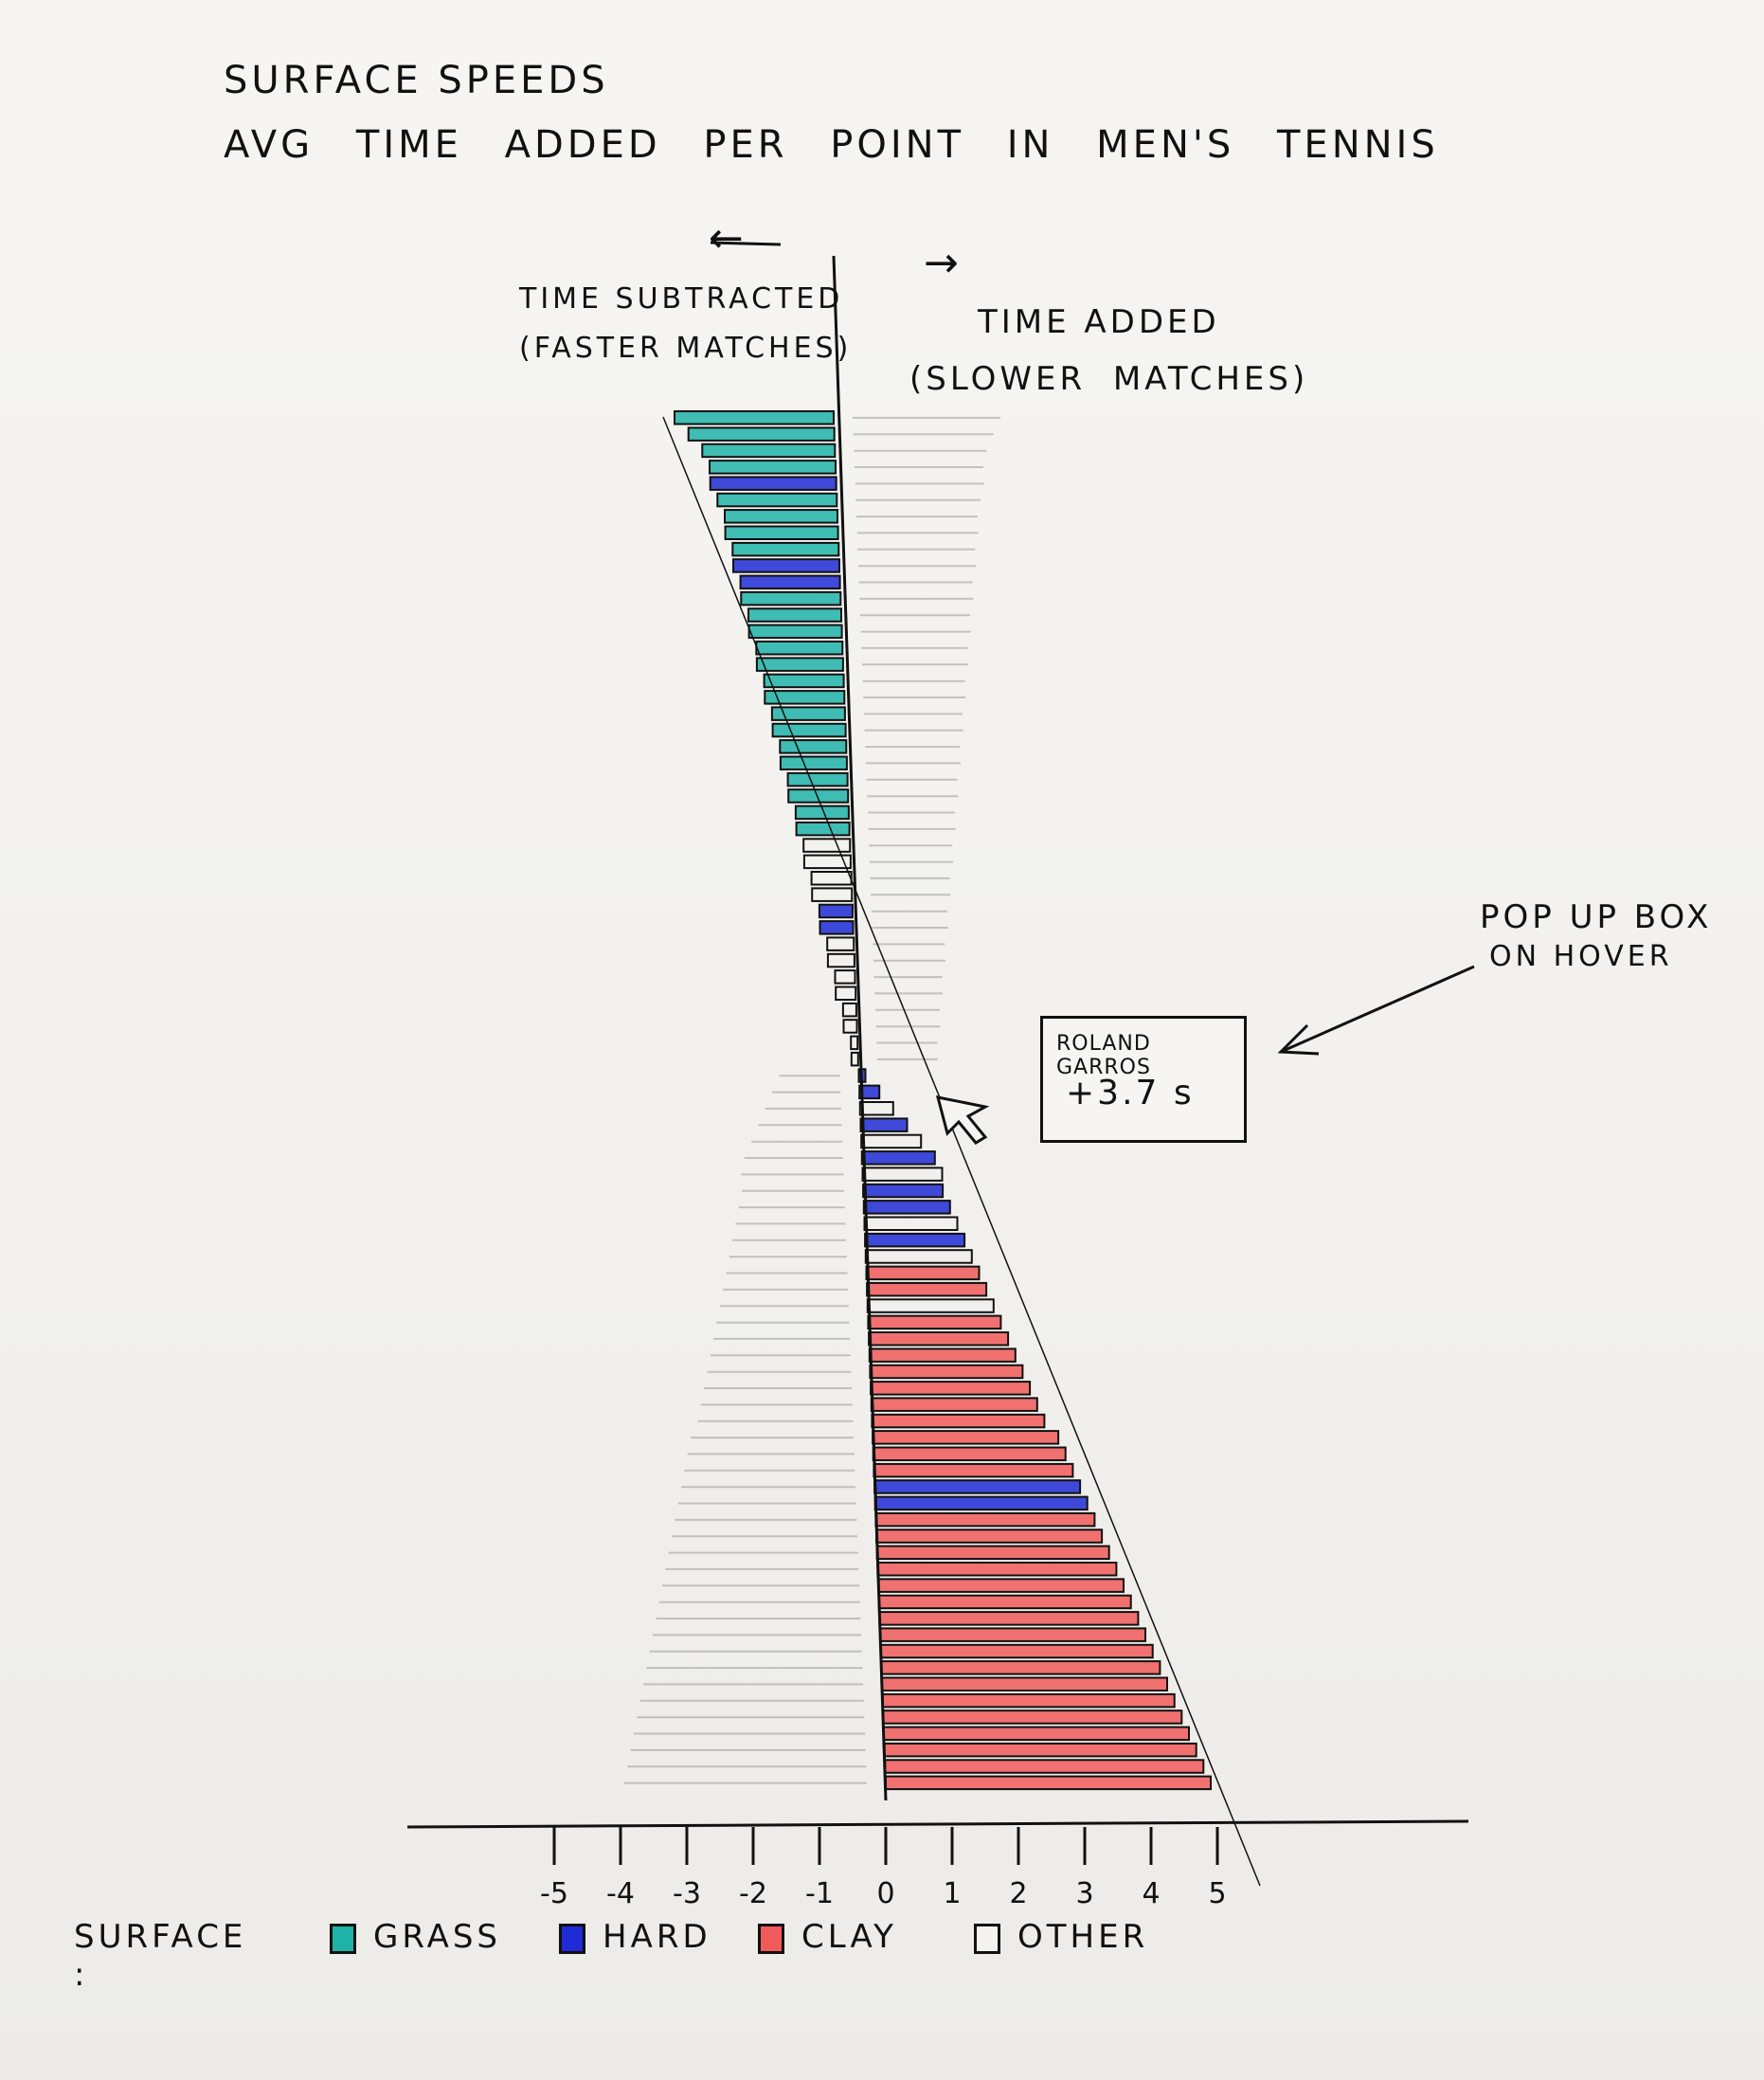  What do you see at coordinates (937, 1824) in the screenshot?
I see `x-axis-line` at bounding box center [937, 1824].